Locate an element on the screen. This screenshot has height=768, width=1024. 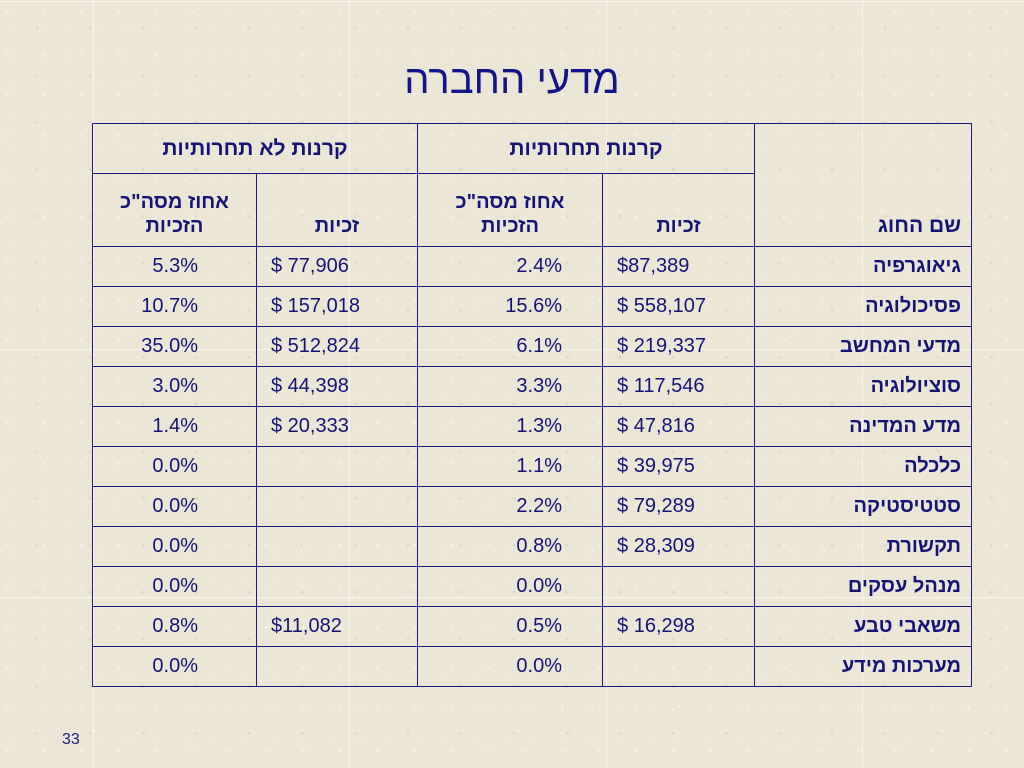
competitive-amount: $ 39,975 is located at coordinates (679, 466).